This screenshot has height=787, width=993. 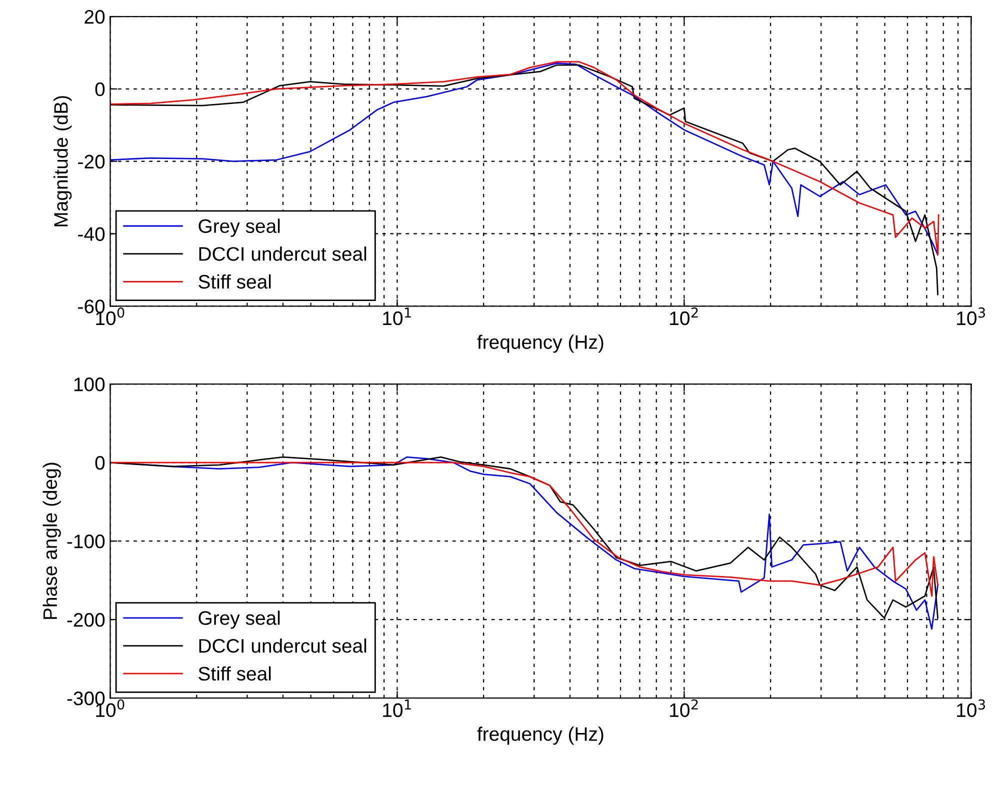 I want to click on y-axis-title: Phase angle (deg), so click(x=51, y=540).